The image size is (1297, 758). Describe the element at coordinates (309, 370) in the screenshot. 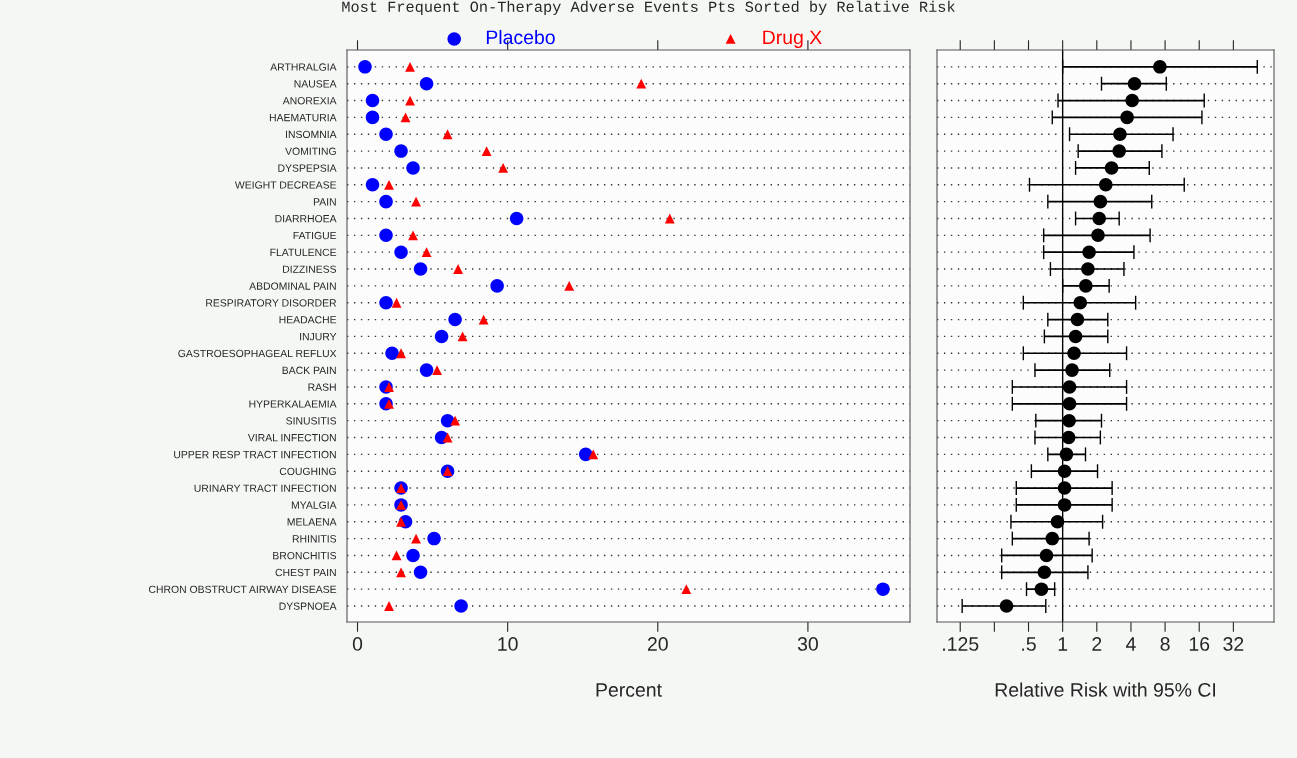

I see `y-tick-label: BACK PAIN` at that location.